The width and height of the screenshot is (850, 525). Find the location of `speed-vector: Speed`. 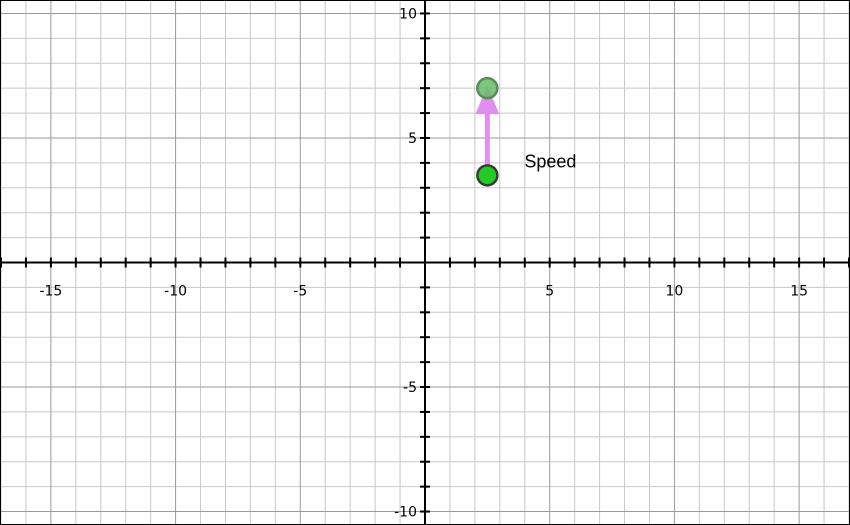

speed-vector: Speed is located at coordinates (525, 131).